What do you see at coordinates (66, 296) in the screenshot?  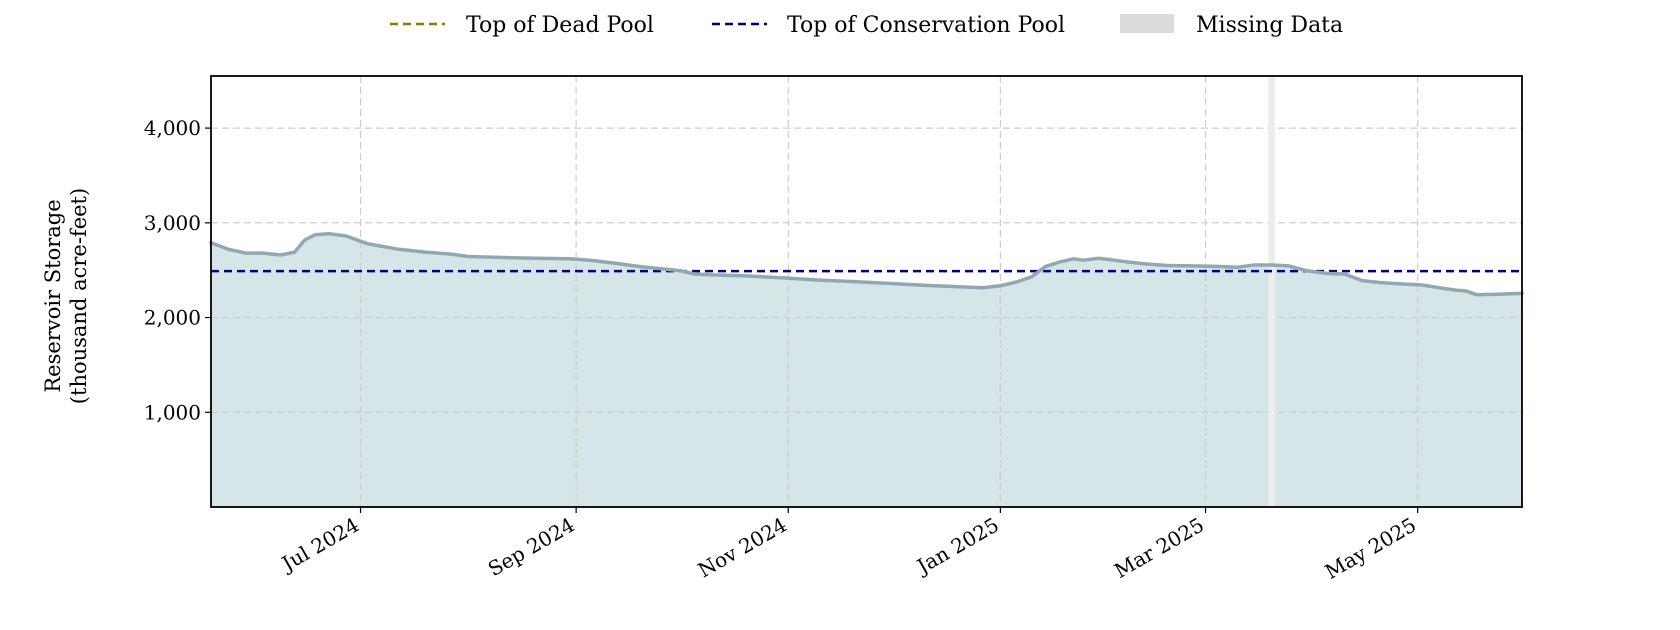 I see `y-axis-title: Reservoir Storage (thousand acre-feet)` at bounding box center [66, 296].